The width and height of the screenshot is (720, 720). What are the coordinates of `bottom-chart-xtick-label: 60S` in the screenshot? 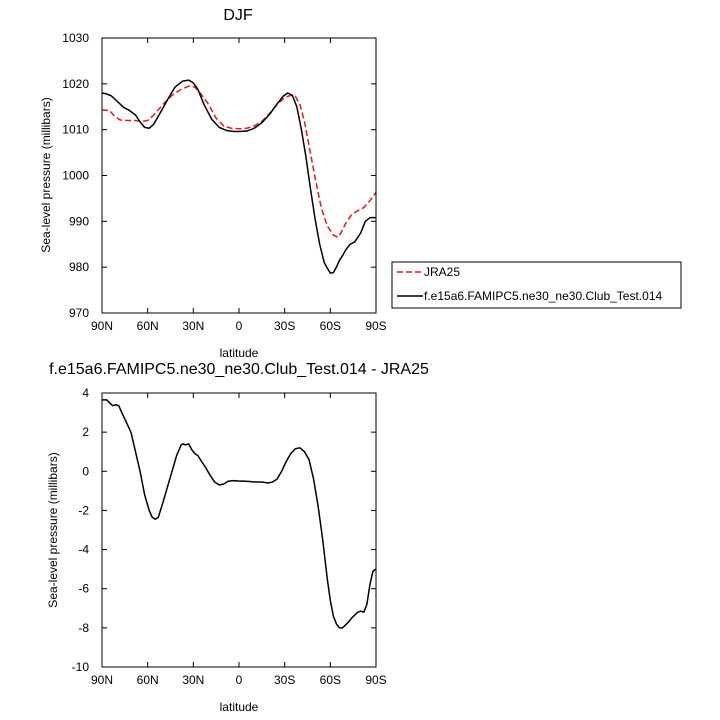 It's located at (330, 680).